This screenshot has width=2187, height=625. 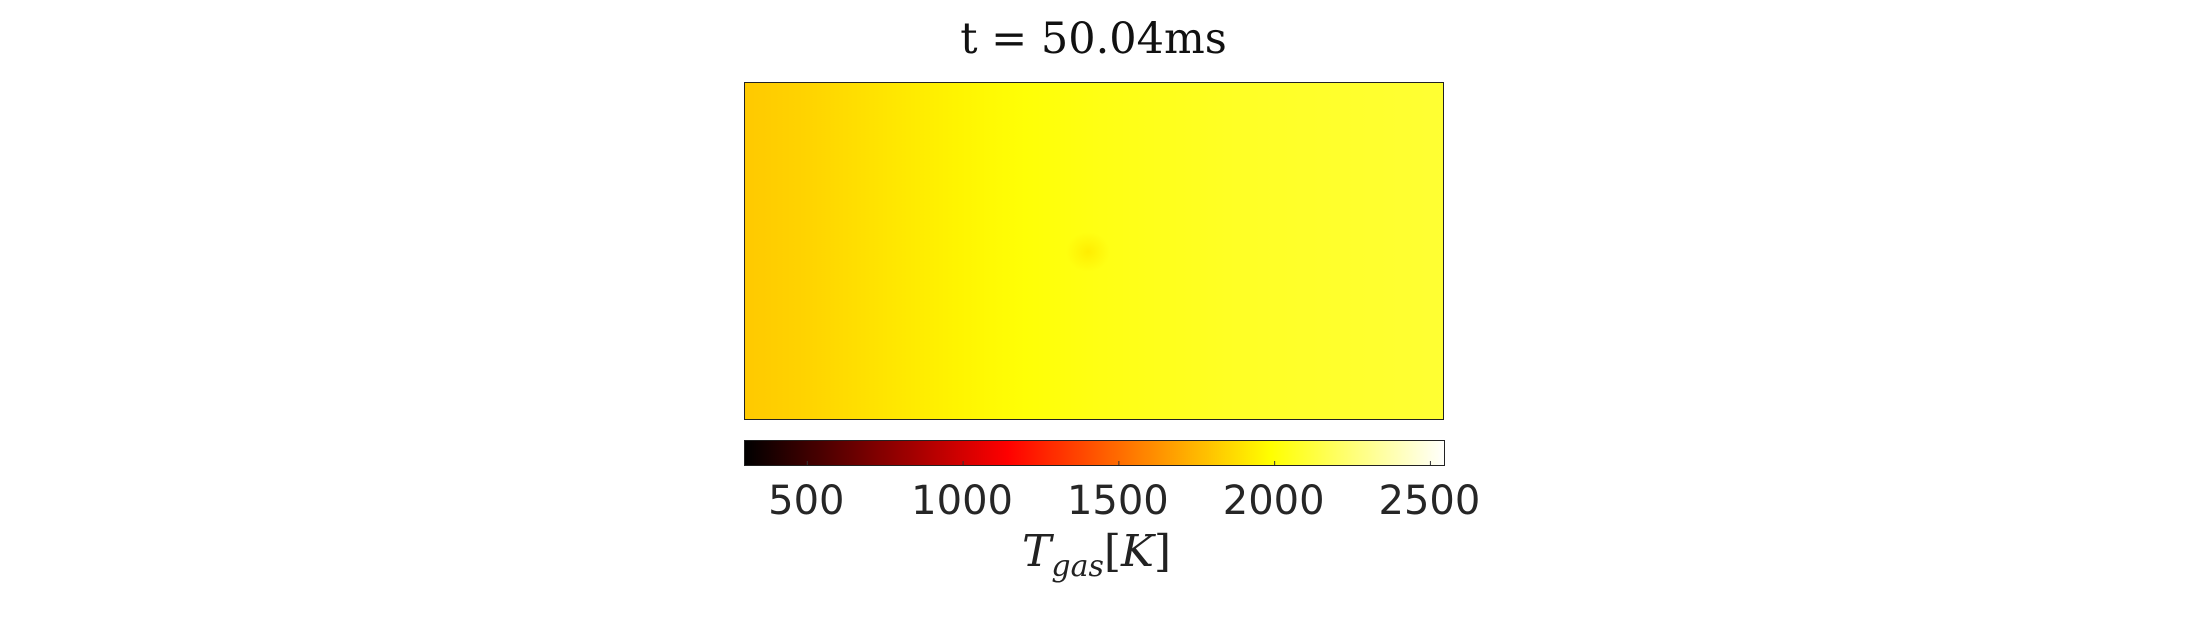 I want to click on colorbar-label-unit: K, so click(x=1137, y=551).